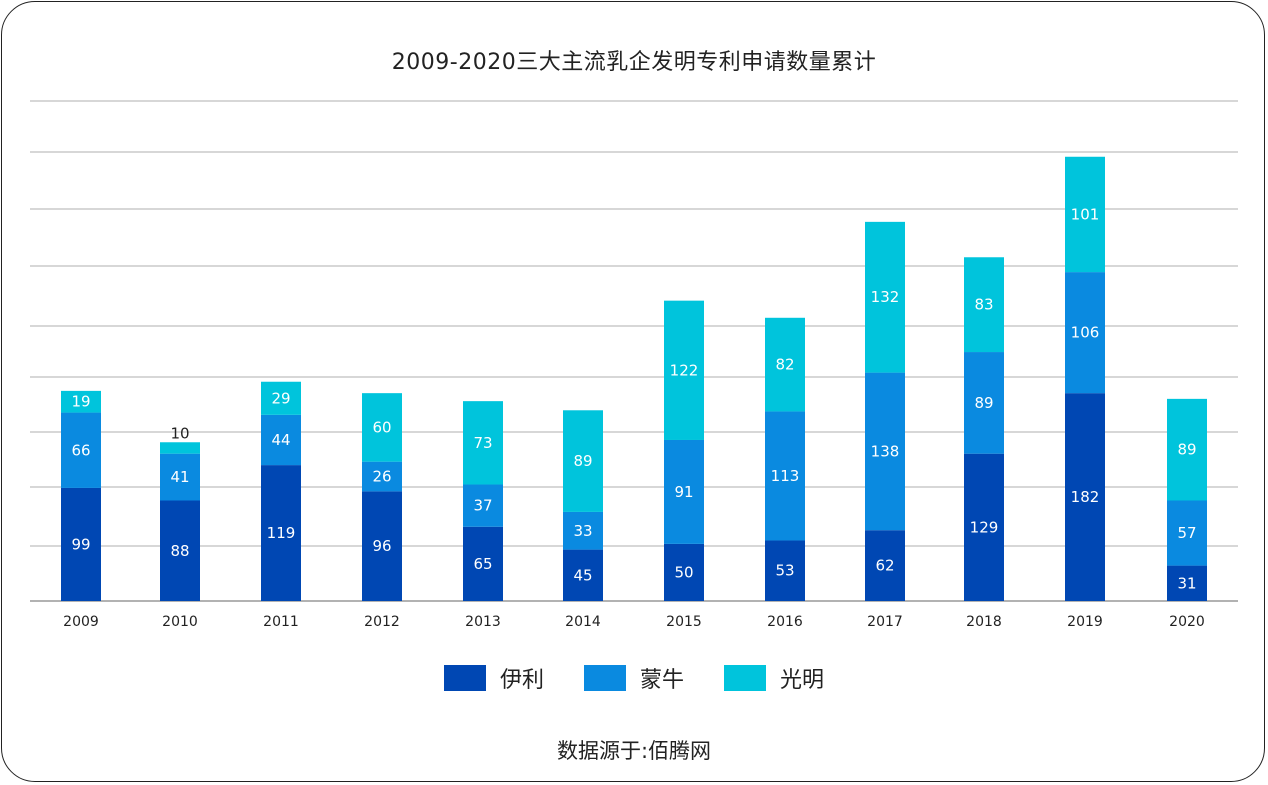  I want to click on bar-guangming-2015, so click(684, 370).